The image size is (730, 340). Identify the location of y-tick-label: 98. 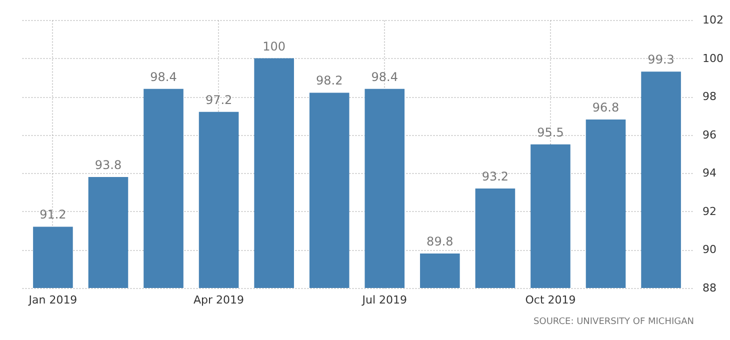
(709, 97).